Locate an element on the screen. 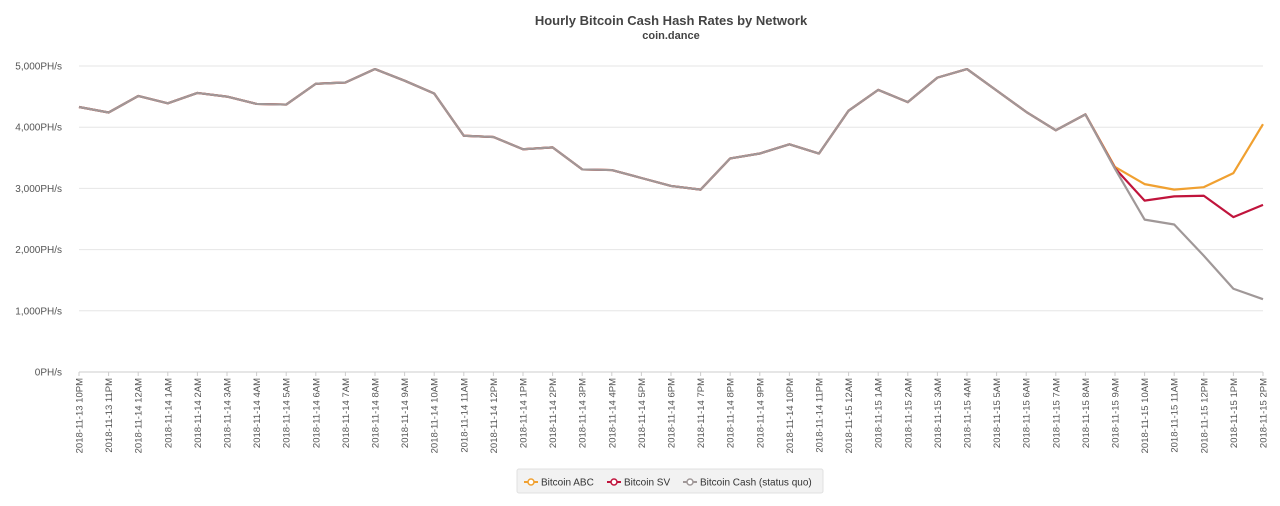  x-tick-label: 2018-11-14 3PM is located at coordinates (583, 413).